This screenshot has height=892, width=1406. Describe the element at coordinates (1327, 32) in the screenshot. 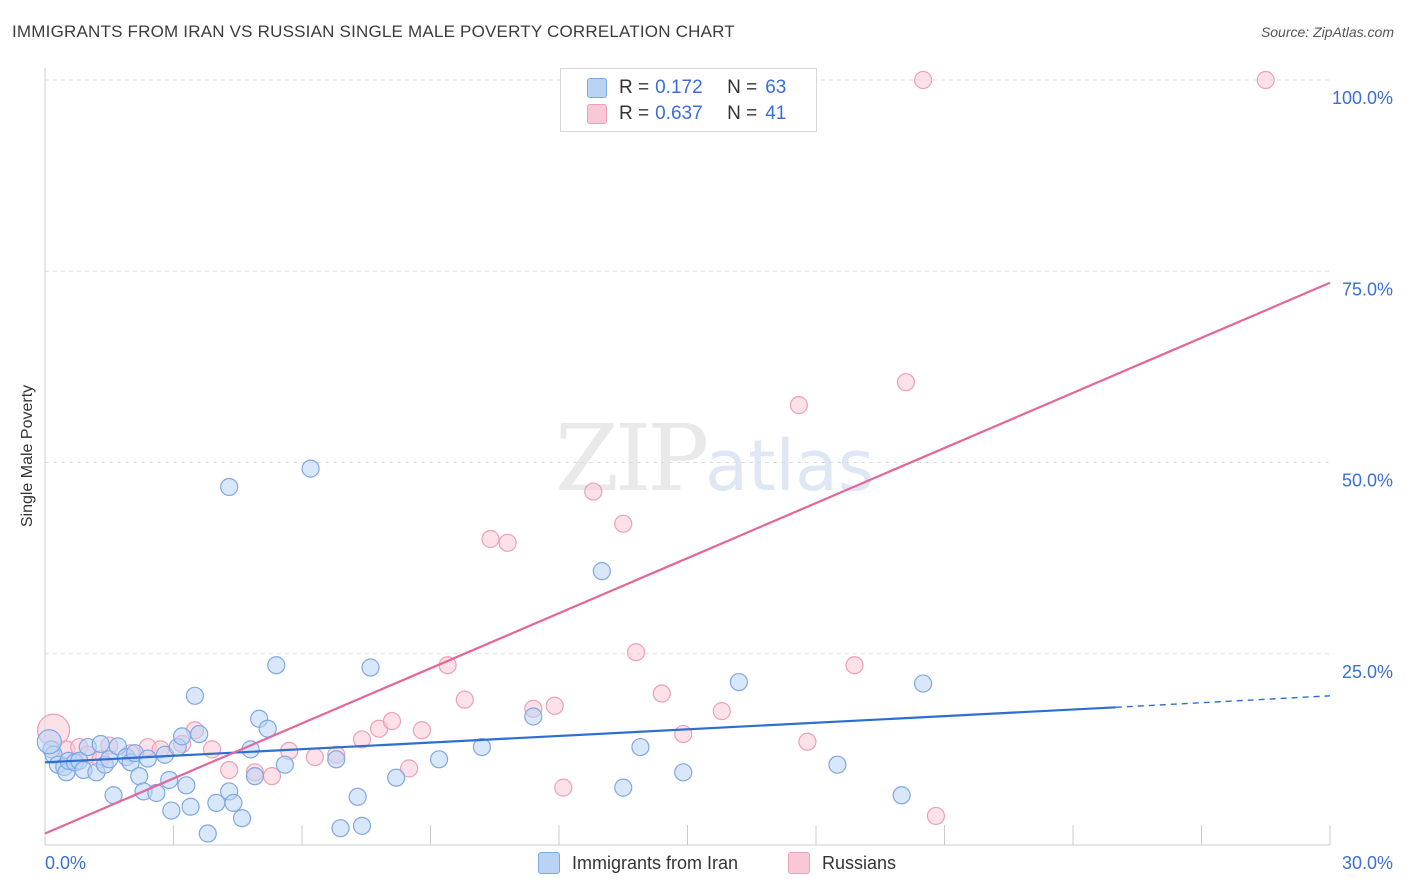

I see `source-label: Source: ZipAtlas.com` at that location.